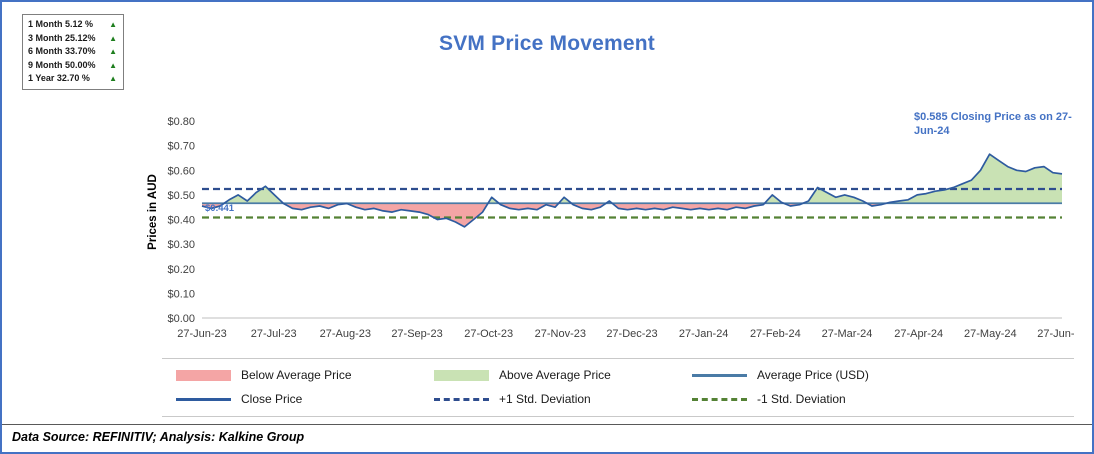  I want to click on chart-title: SVM Price Movement, so click(547, 43).